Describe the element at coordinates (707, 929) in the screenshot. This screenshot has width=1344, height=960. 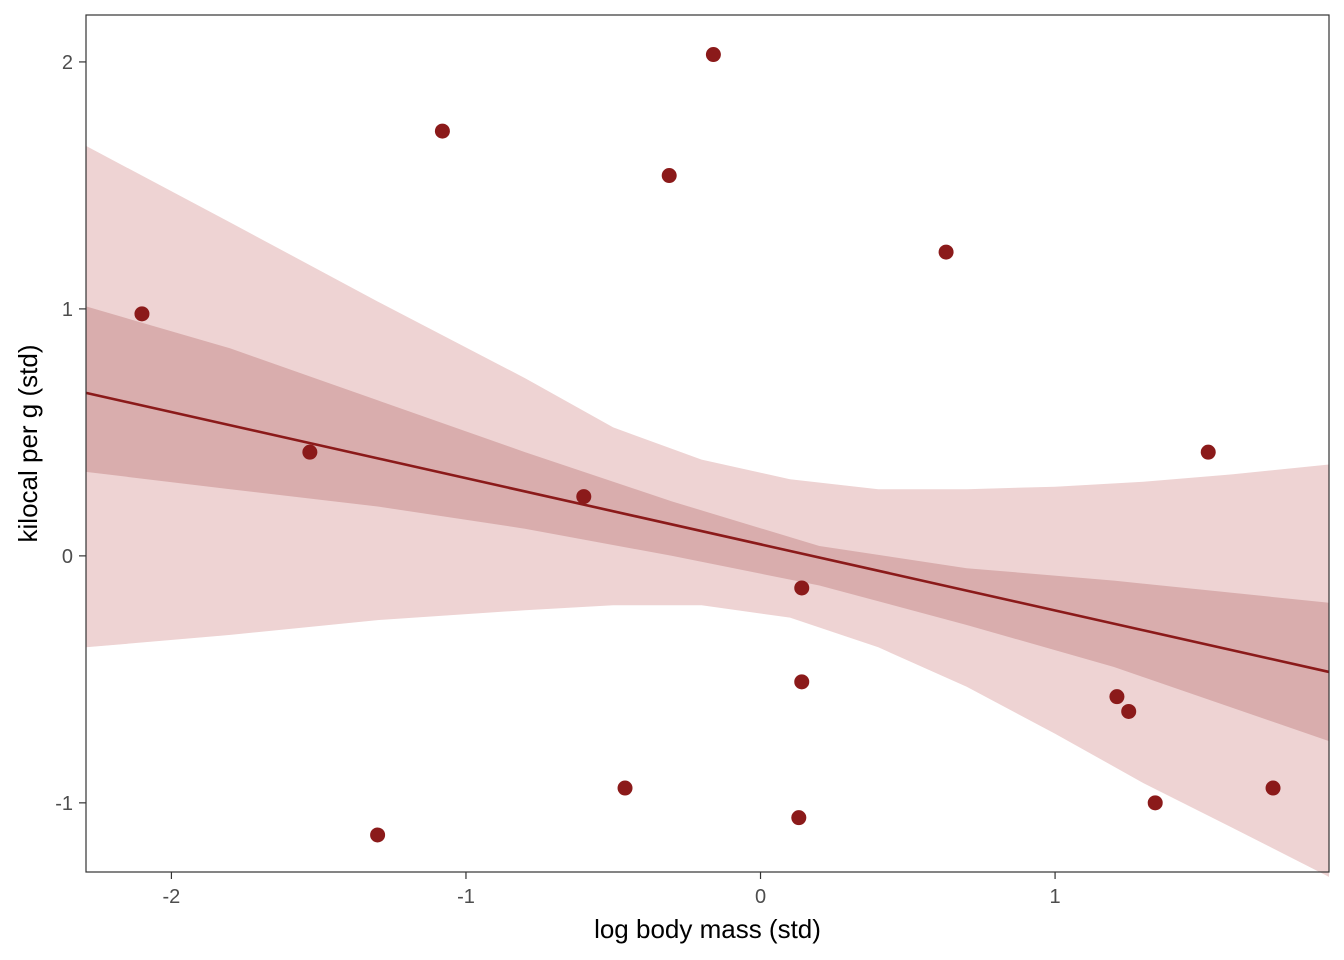
I see `x-axis-title: log body mass (std)` at that location.